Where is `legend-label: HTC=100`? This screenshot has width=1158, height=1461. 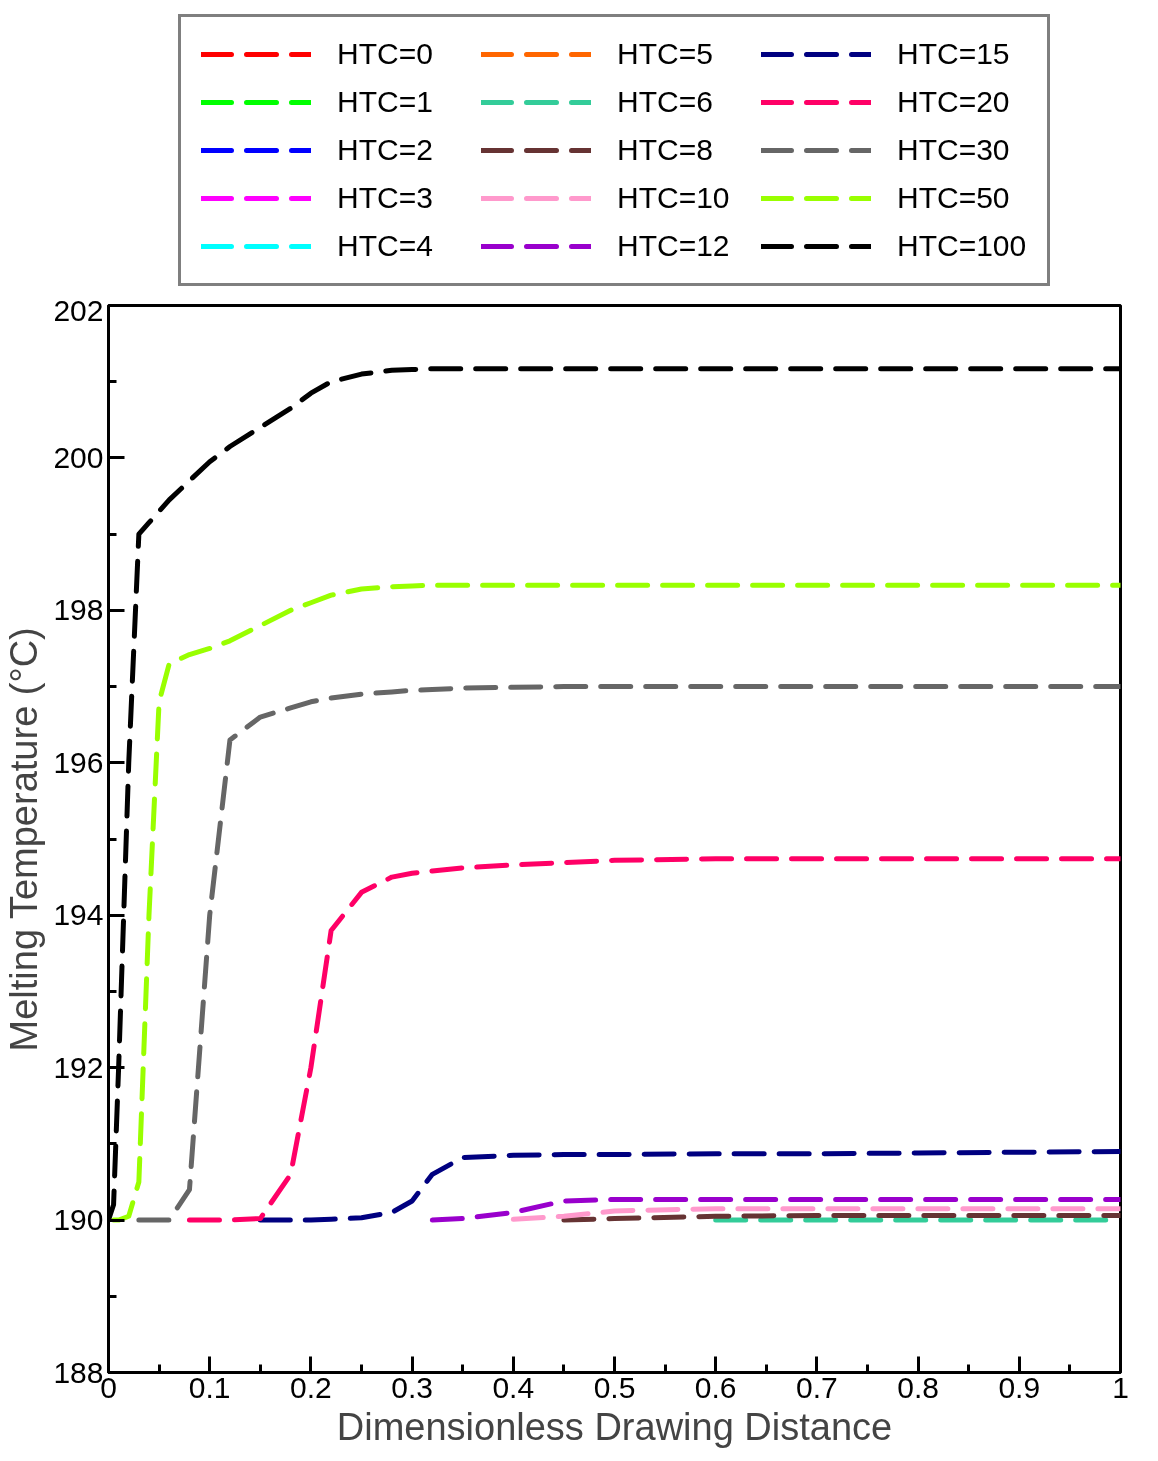
legend-label: HTC=100 is located at coordinates (962, 246).